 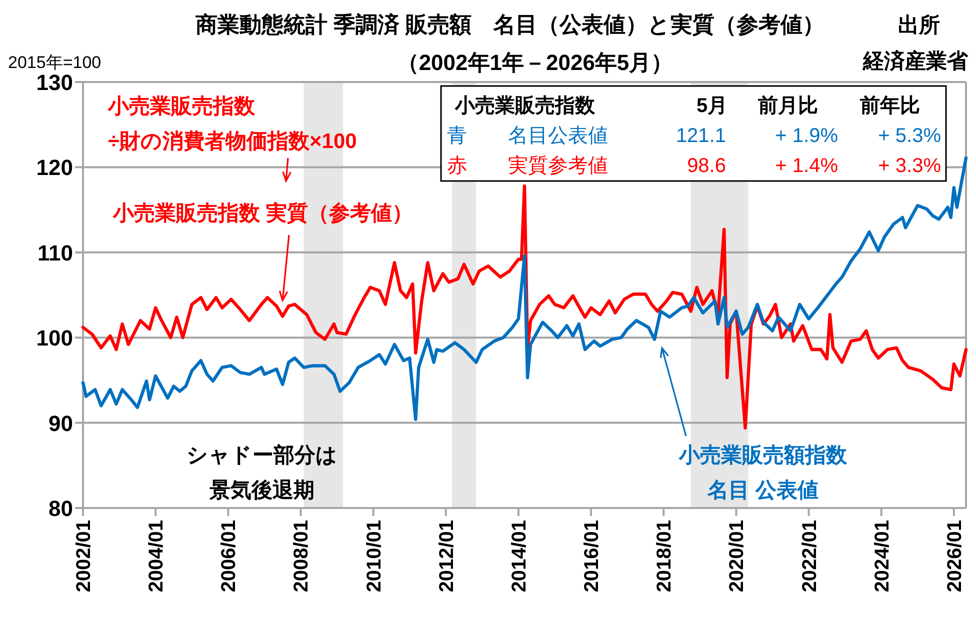 I want to click on annotation: シャドー部分は, so click(x=262, y=455).